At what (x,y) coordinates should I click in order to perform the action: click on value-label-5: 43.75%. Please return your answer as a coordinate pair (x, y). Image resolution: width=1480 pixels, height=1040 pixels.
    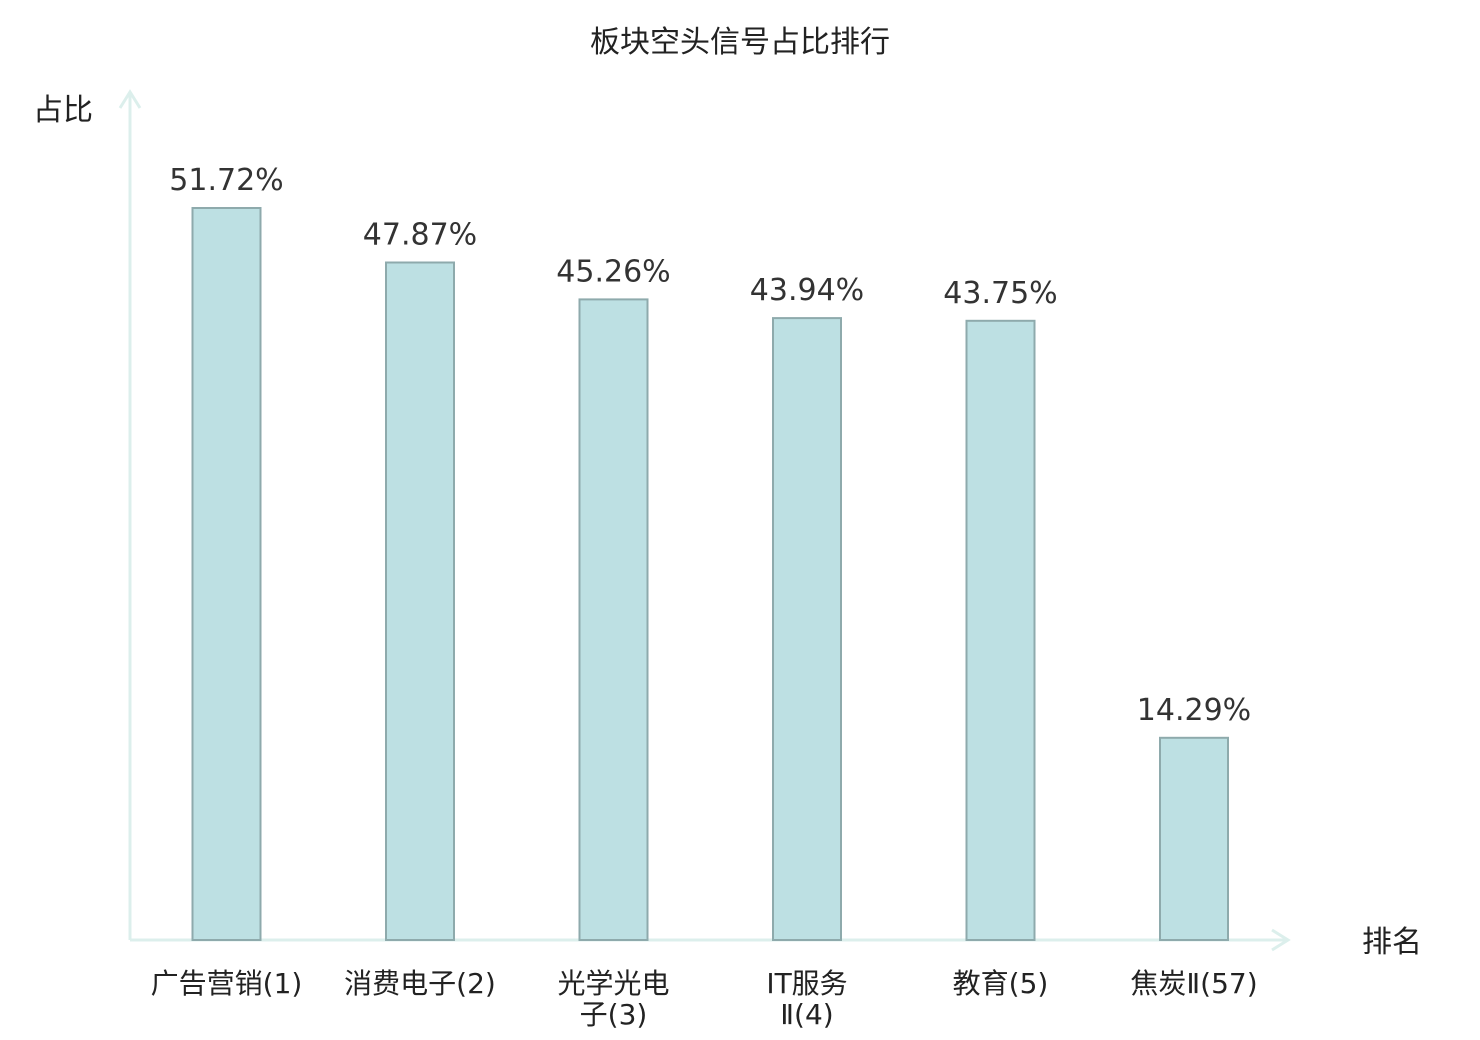
    Looking at the image, I should click on (1000, 293).